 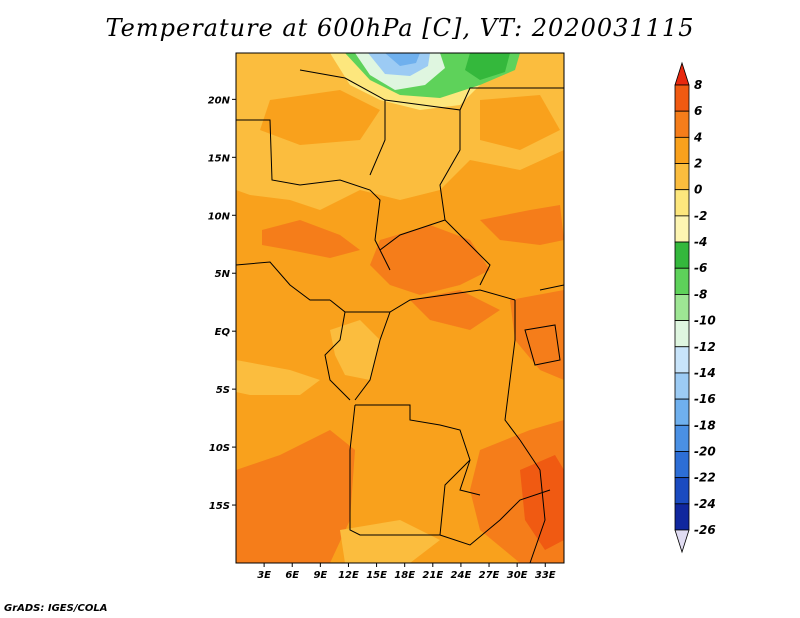 What do you see at coordinates (698, 190) in the screenshot?
I see `colorbar-label: 0` at bounding box center [698, 190].